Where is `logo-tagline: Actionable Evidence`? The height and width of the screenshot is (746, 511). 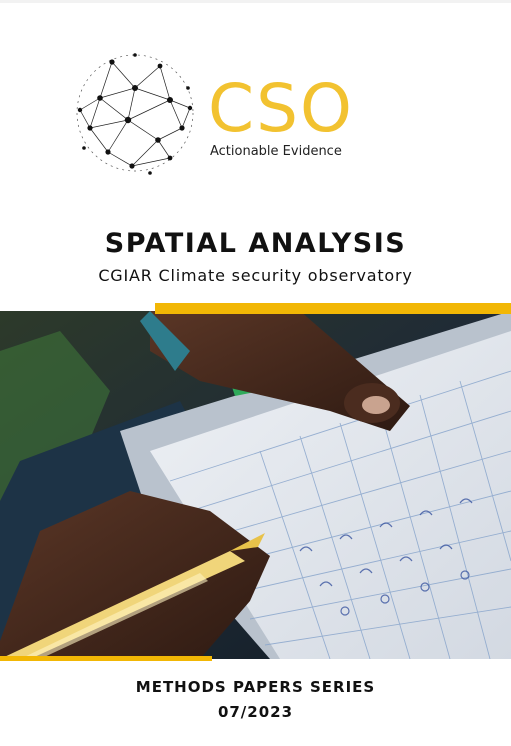
logo-tagline: Actionable Evidence is located at coordinates (276, 151).